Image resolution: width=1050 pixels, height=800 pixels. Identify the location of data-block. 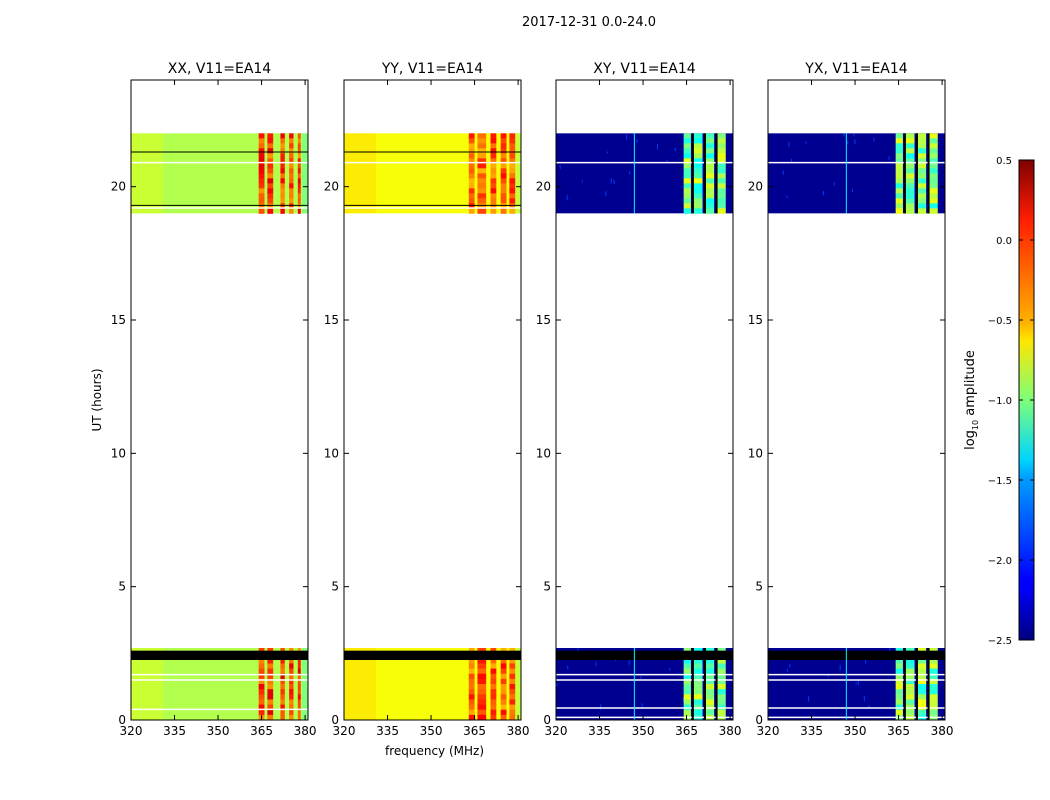
(856, 173).